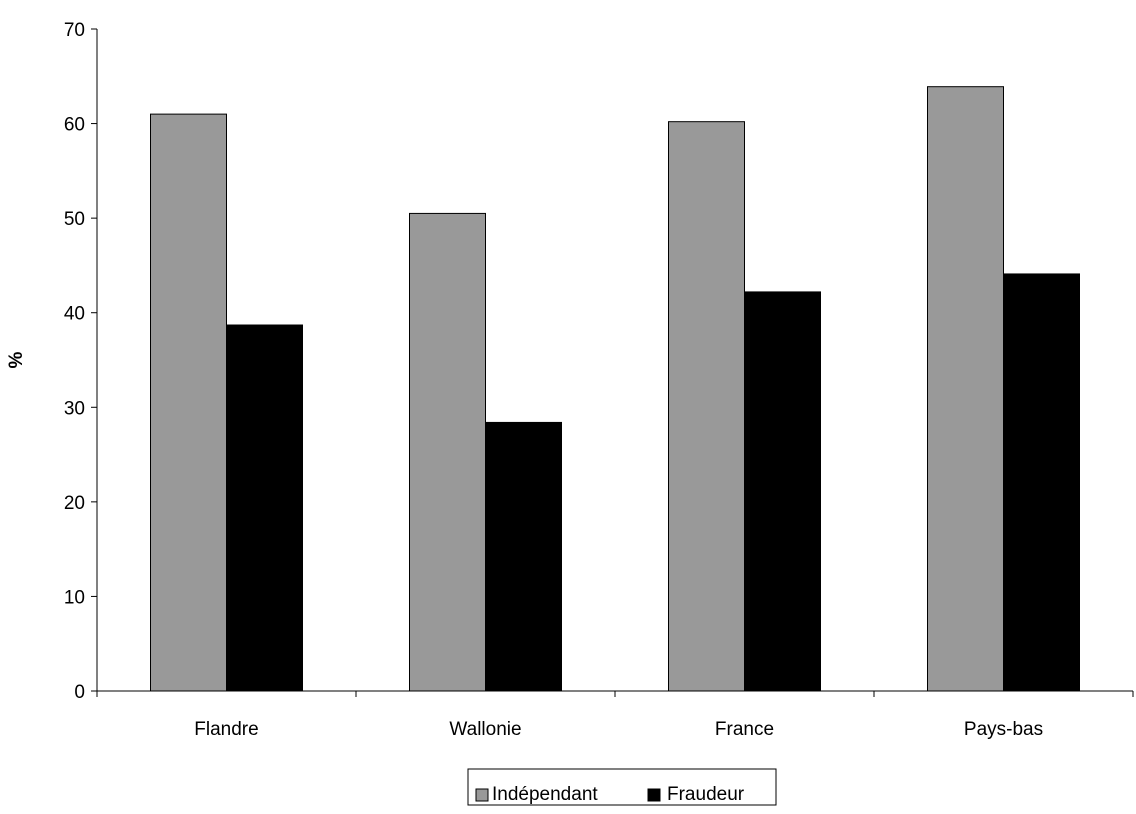 The height and width of the screenshot is (814, 1136). I want to click on y-axis-title: %, so click(16, 359).